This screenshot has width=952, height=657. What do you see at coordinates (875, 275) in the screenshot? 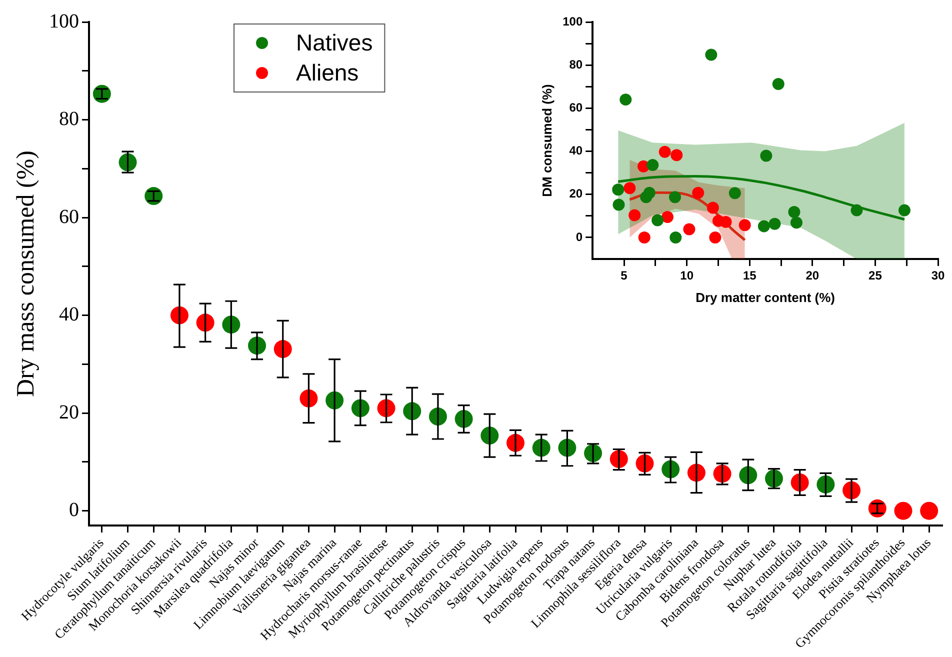
I see `x-tick-label: 25` at bounding box center [875, 275].